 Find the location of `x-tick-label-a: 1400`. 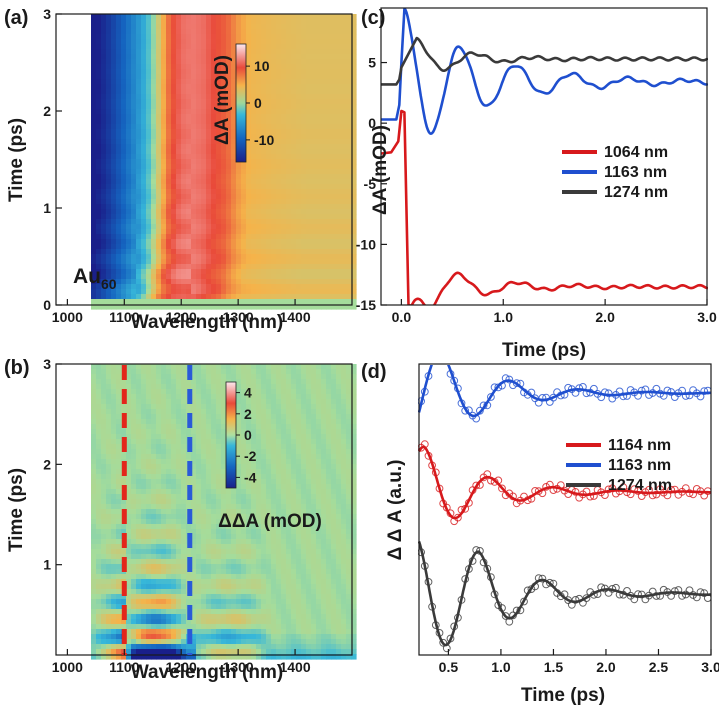

x-tick-label-a: 1400 is located at coordinates (294, 317).